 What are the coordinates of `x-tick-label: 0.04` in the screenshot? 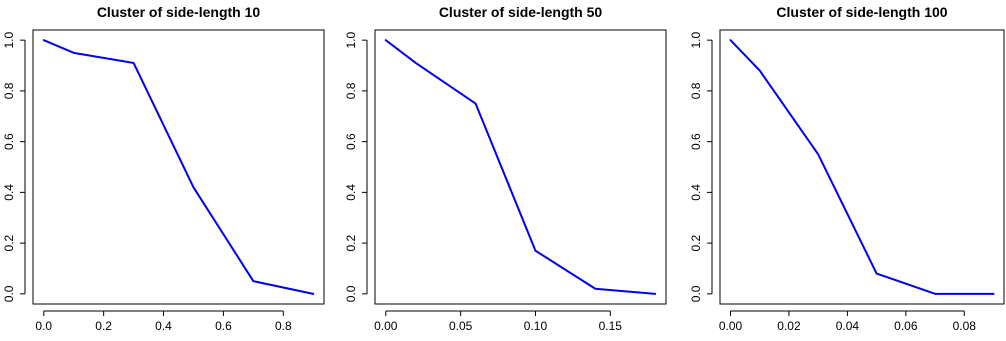 It's located at (848, 326).